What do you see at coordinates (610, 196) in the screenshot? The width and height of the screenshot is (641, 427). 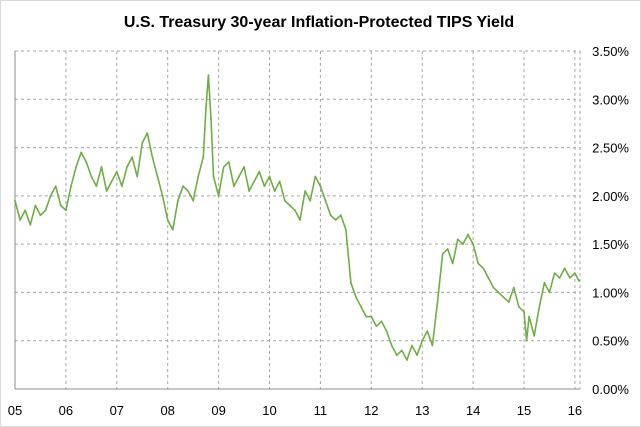 I see `y-tick-label: 2.00%` at bounding box center [610, 196].